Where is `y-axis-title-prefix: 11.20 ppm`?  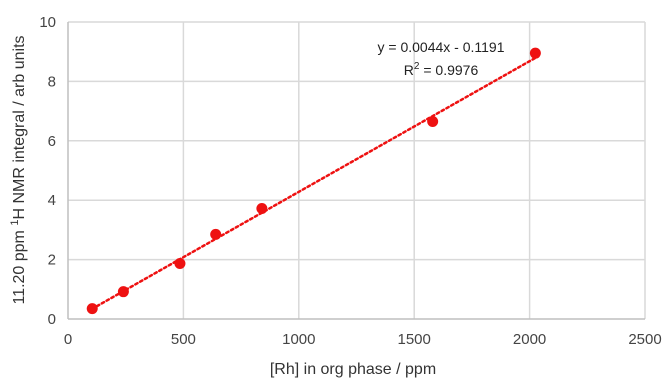 y-axis-title-prefix: 11.20 ppm is located at coordinates (19, 265).